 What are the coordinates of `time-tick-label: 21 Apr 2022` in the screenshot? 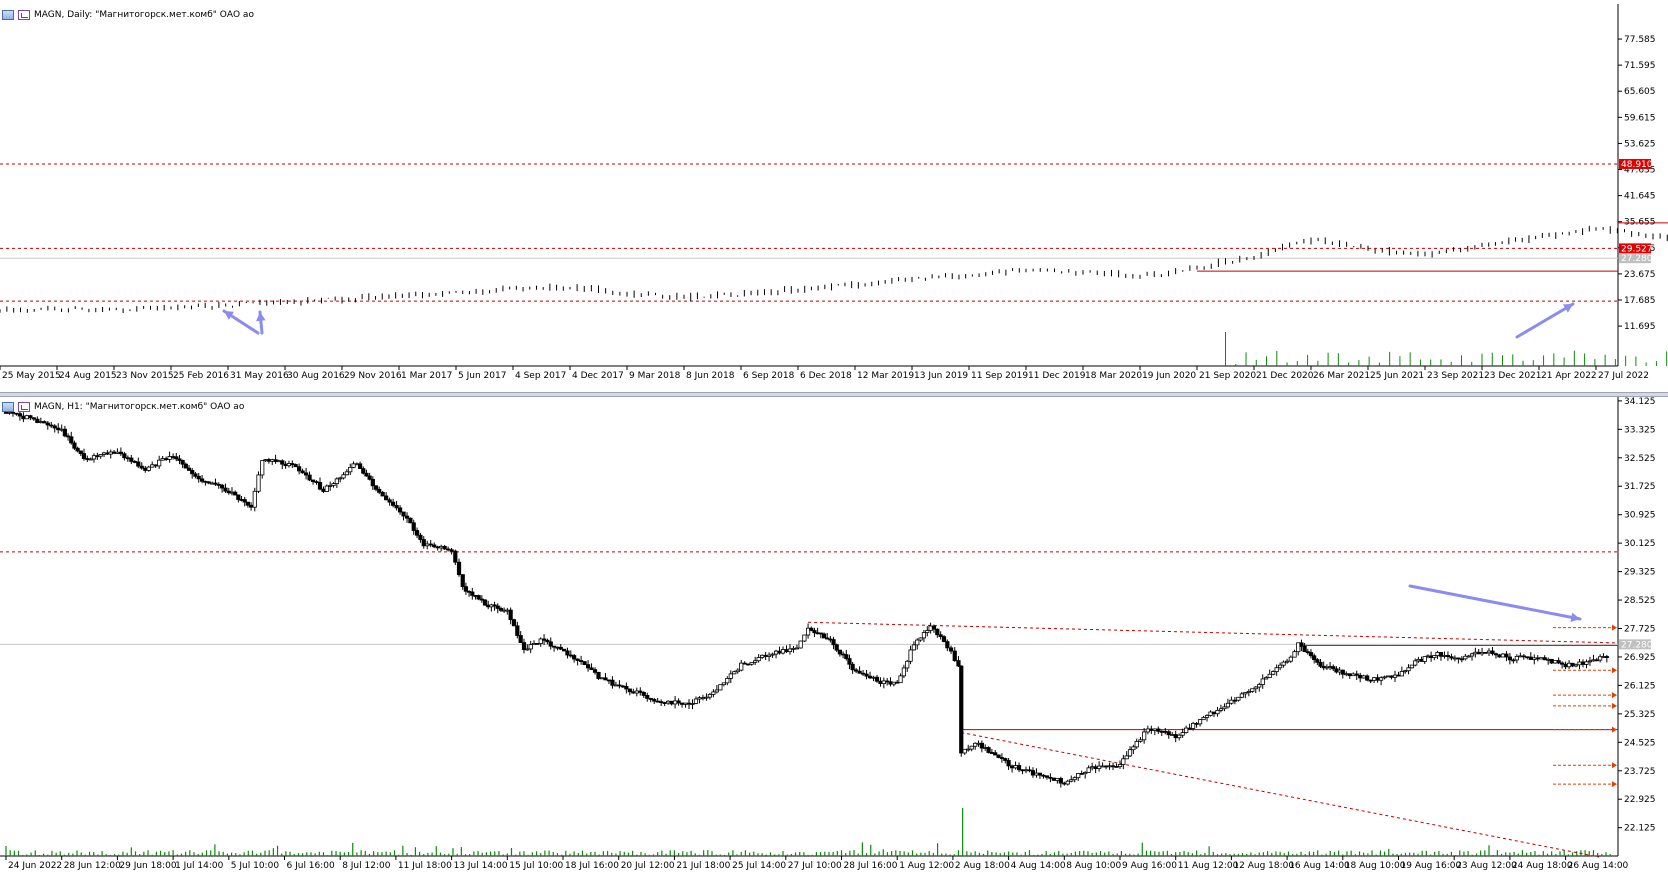 It's located at (1569, 376).